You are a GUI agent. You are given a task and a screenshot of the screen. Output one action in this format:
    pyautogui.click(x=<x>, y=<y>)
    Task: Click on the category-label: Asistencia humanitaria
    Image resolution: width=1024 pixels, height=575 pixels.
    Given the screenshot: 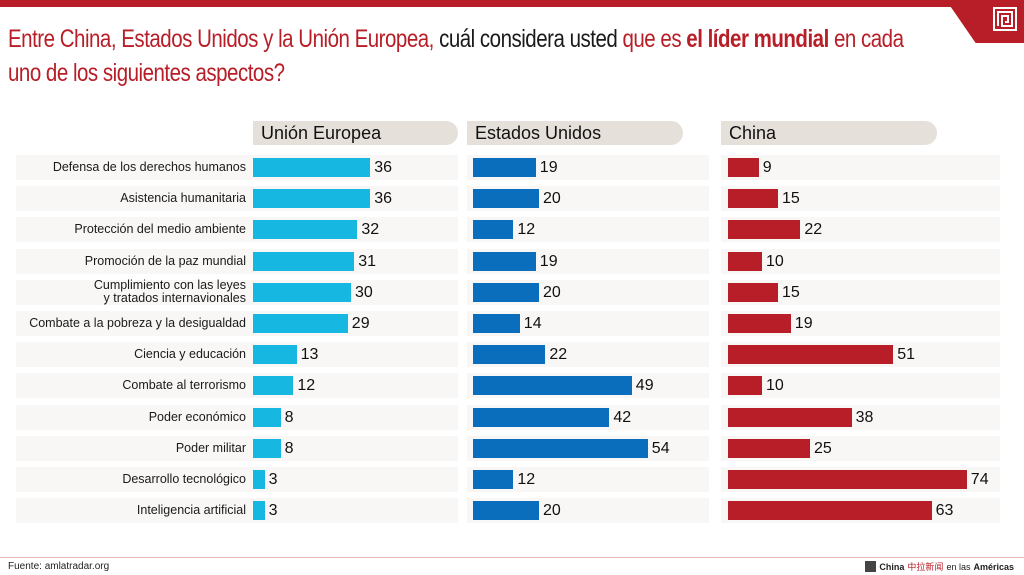 What is the action you would take?
    pyautogui.click(x=183, y=198)
    